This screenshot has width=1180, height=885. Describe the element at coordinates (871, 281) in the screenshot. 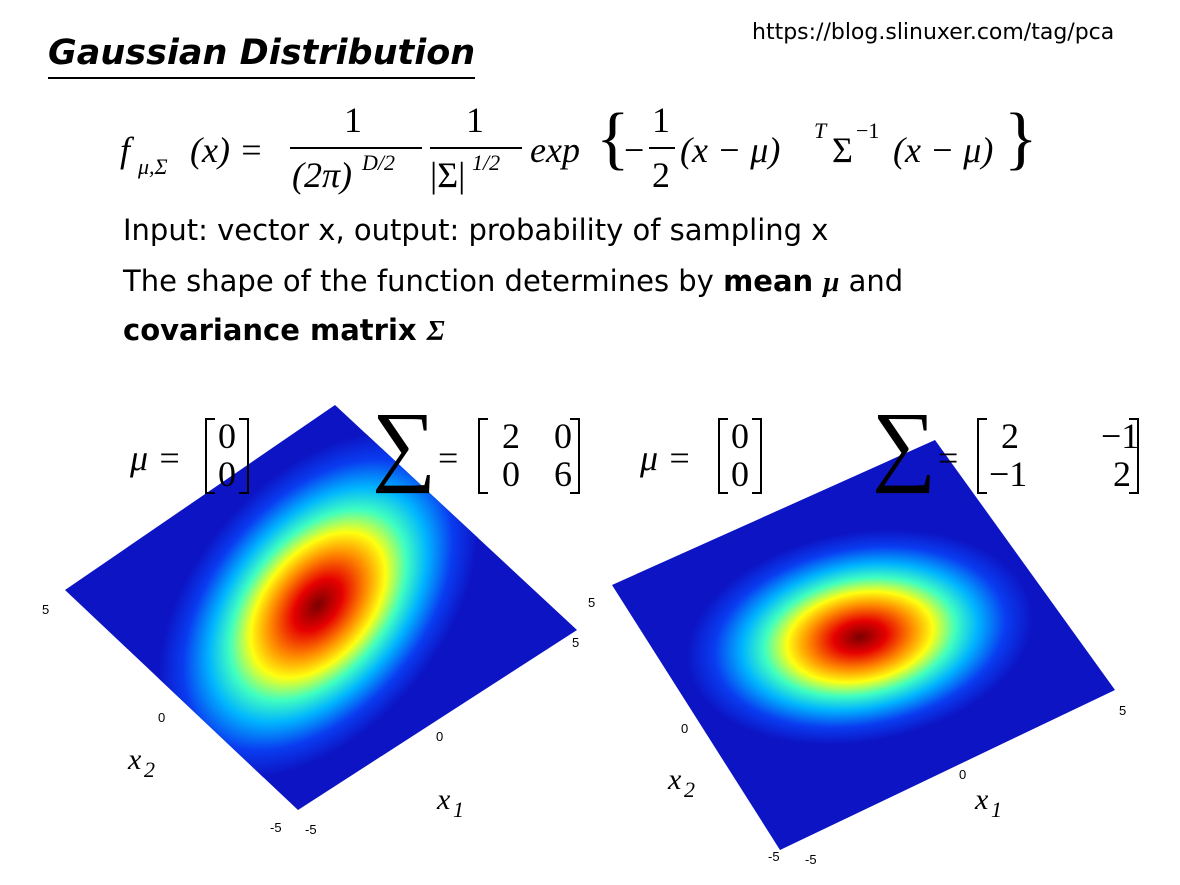

I see `text: and` at that location.